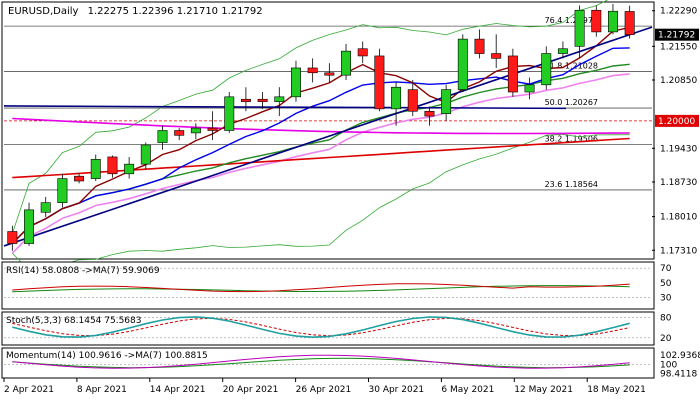  I want to click on stoch-k-line, so click(321, 327).